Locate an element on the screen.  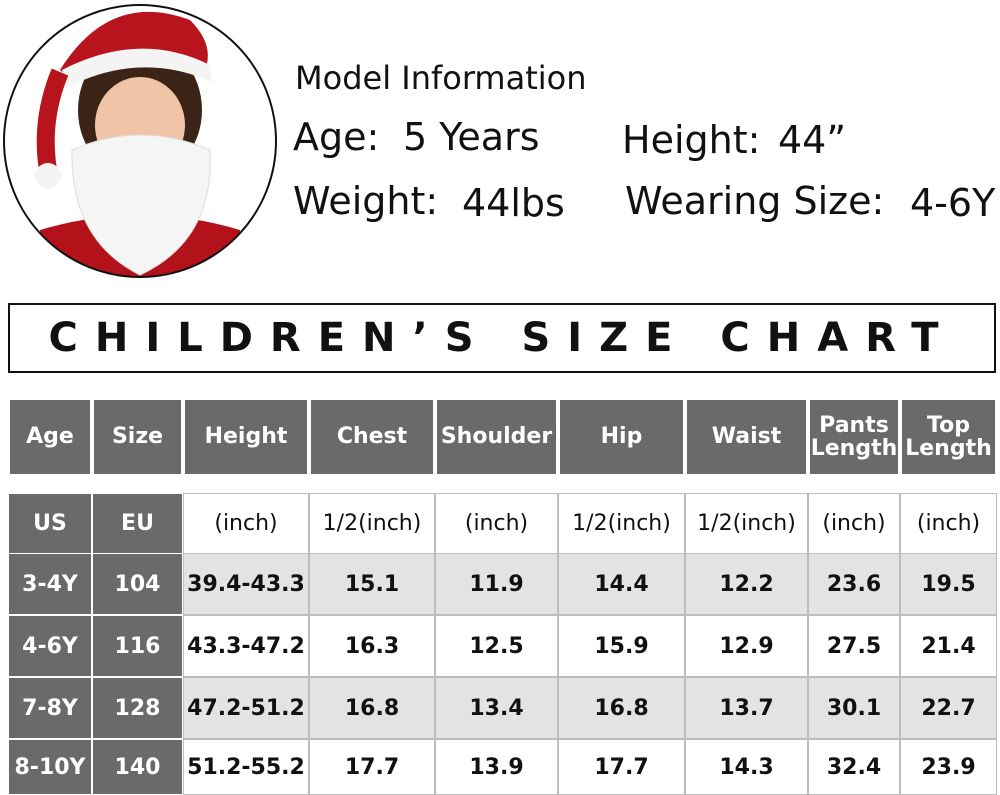
data-cell: 15.1 is located at coordinates (372, 584).